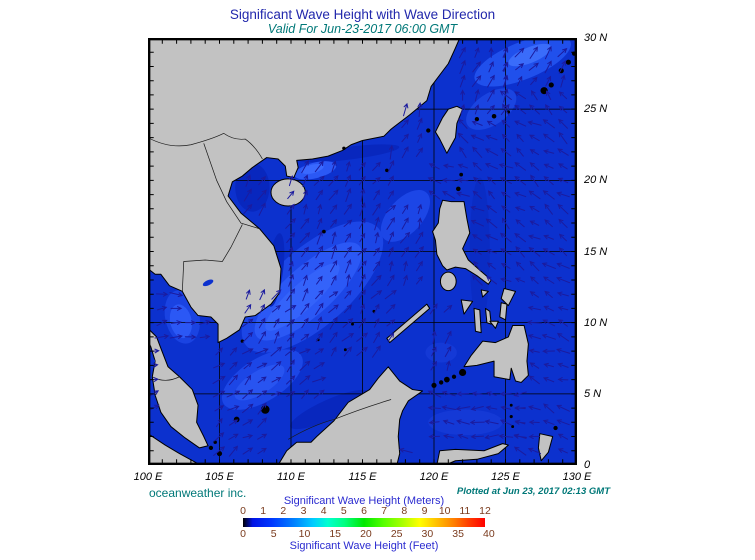  Describe the element at coordinates (596, 251) in the screenshot. I see `lat-tick-label: 15 N` at that location.